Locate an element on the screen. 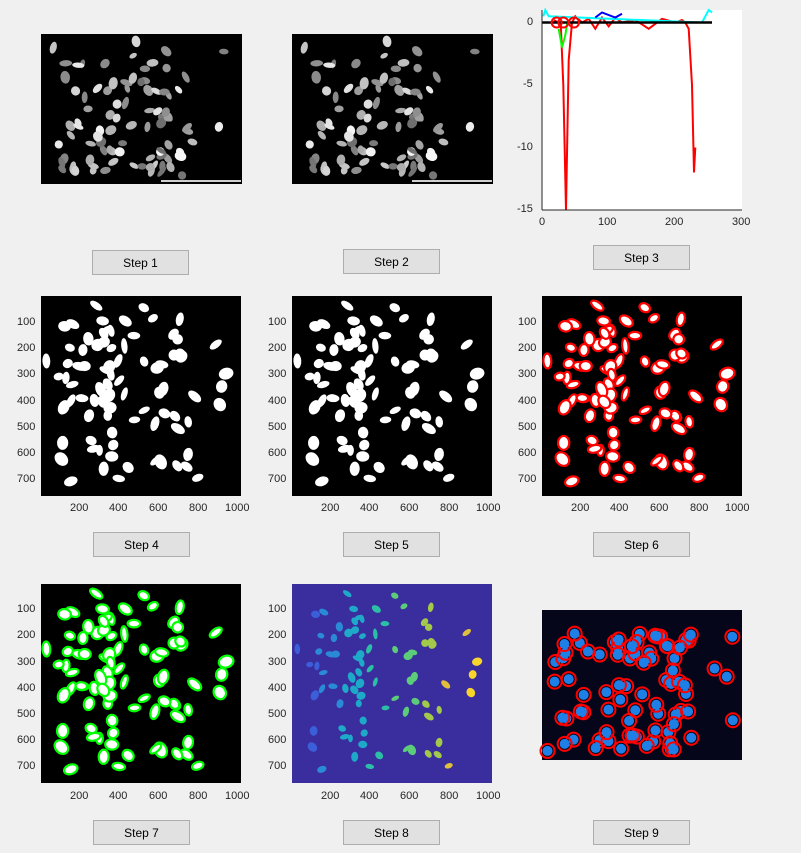 The image size is (801, 853). step9-button: Step 9 is located at coordinates (641, 832).